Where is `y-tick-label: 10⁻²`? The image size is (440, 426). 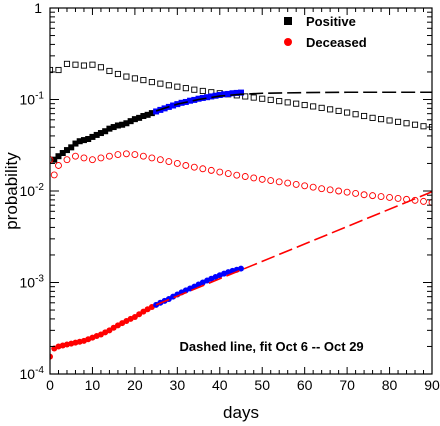 y-tick-label: 10⁻² is located at coordinates (32, 190).